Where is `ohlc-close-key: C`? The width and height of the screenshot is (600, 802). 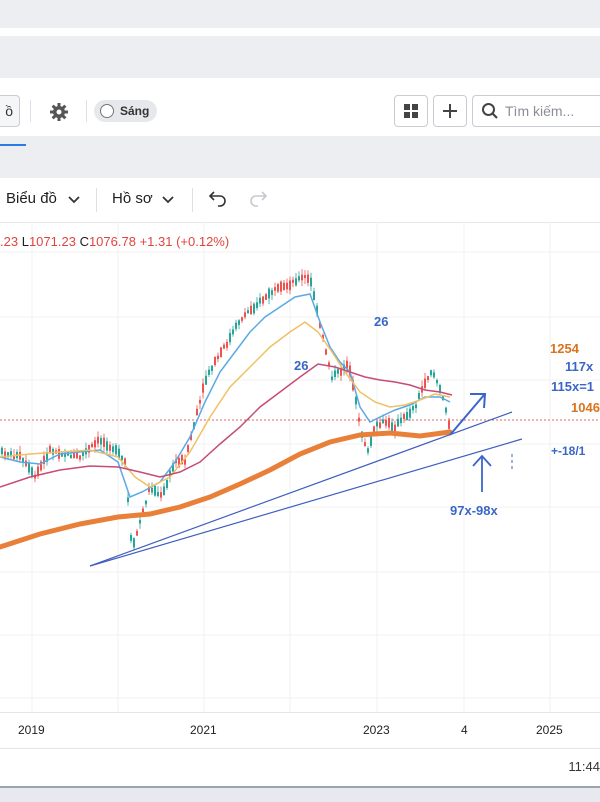 ohlc-close-key: C is located at coordinates (84, 241).